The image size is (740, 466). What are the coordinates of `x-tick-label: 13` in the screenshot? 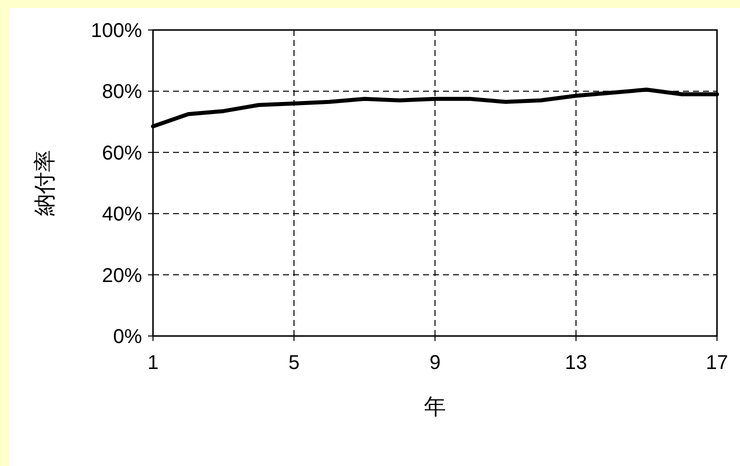 It's located at (576, 363).